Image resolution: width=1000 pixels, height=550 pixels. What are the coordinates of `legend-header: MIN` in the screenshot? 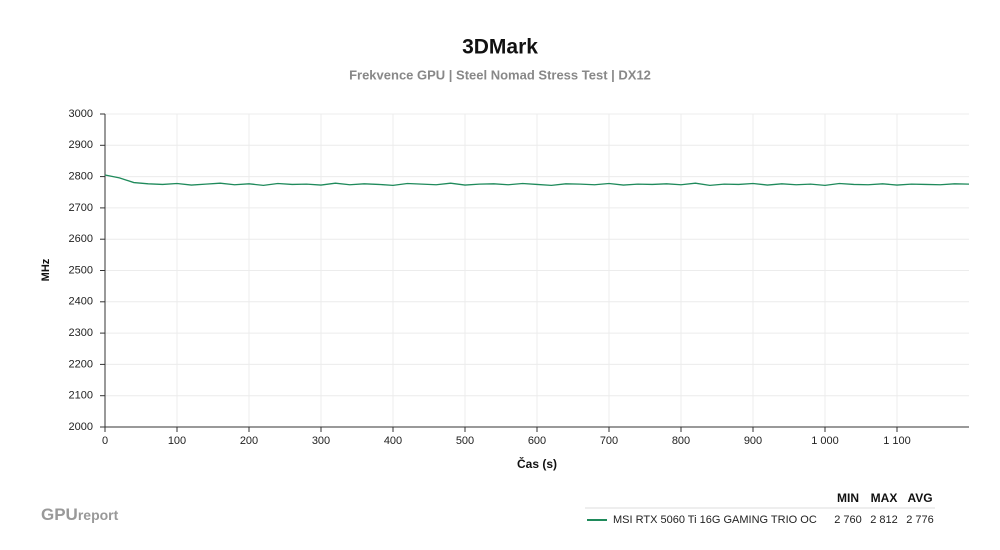 It's located at (848, 498).